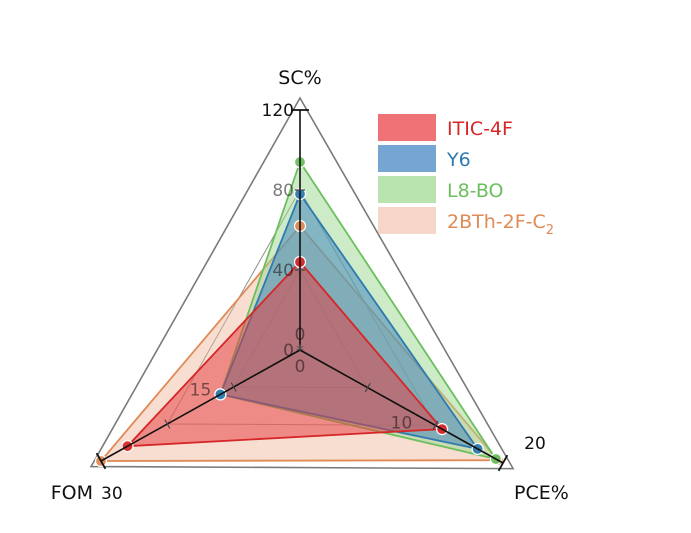 The image size is (691, 533). I want to click on axis-cap-pce, so click(503, 463).